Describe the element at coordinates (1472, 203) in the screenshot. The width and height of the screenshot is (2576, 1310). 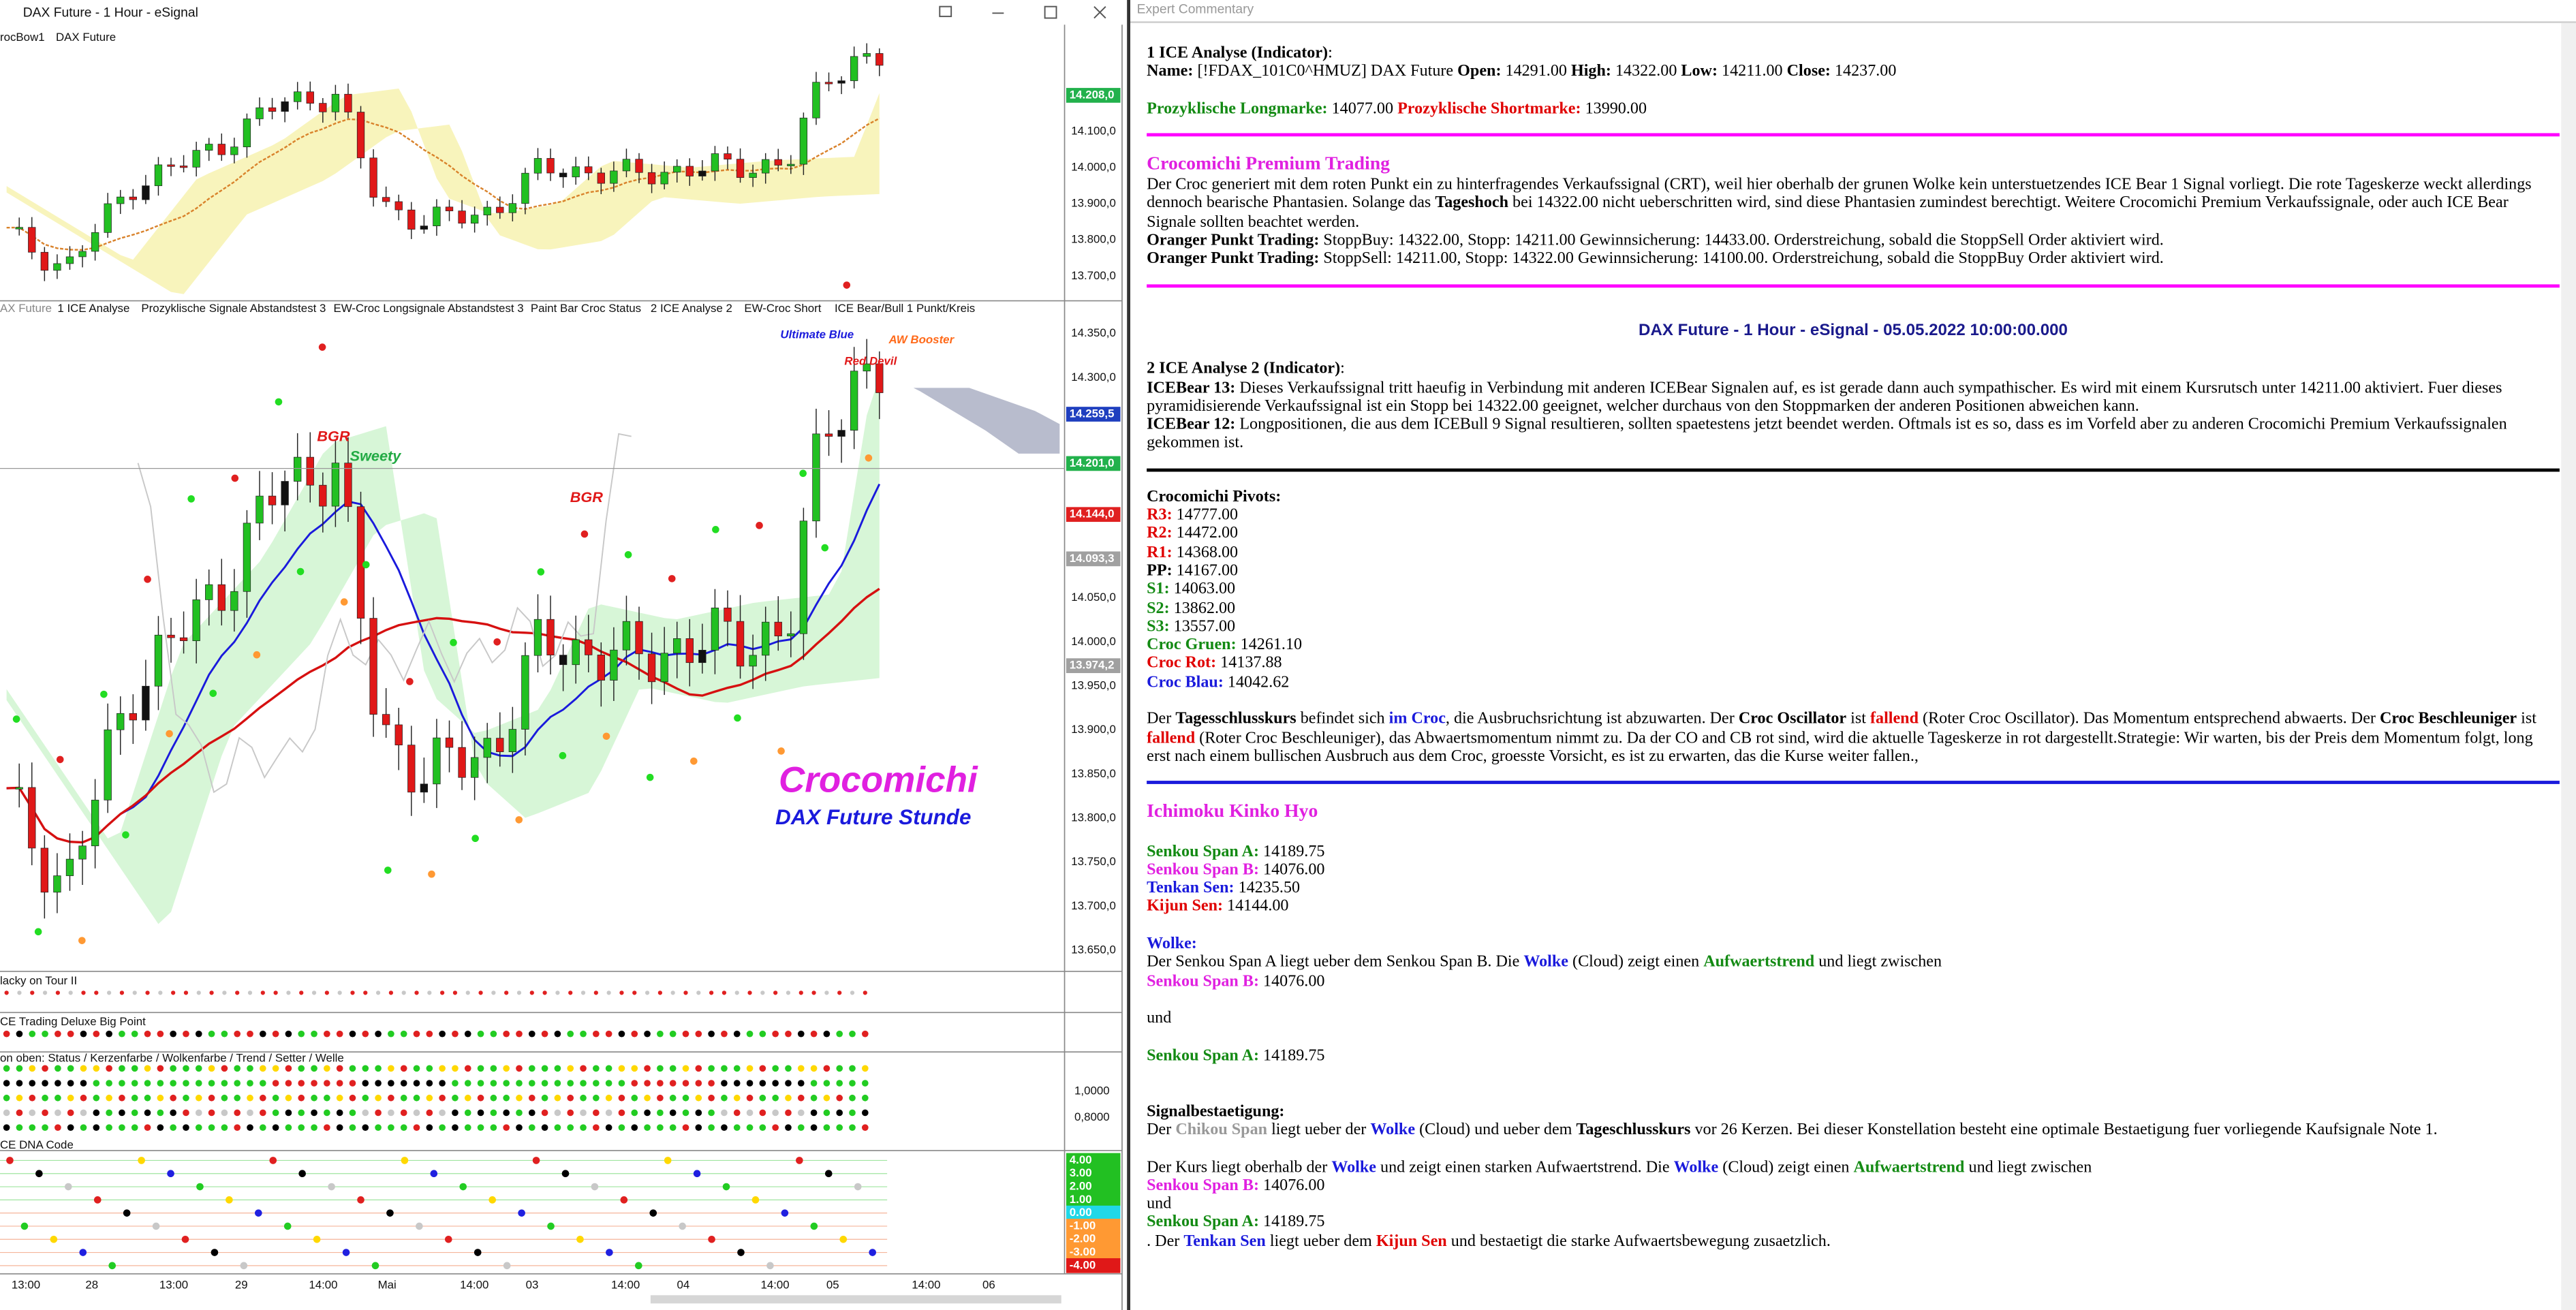
I see `text-segment: Tageshoch` at that location.